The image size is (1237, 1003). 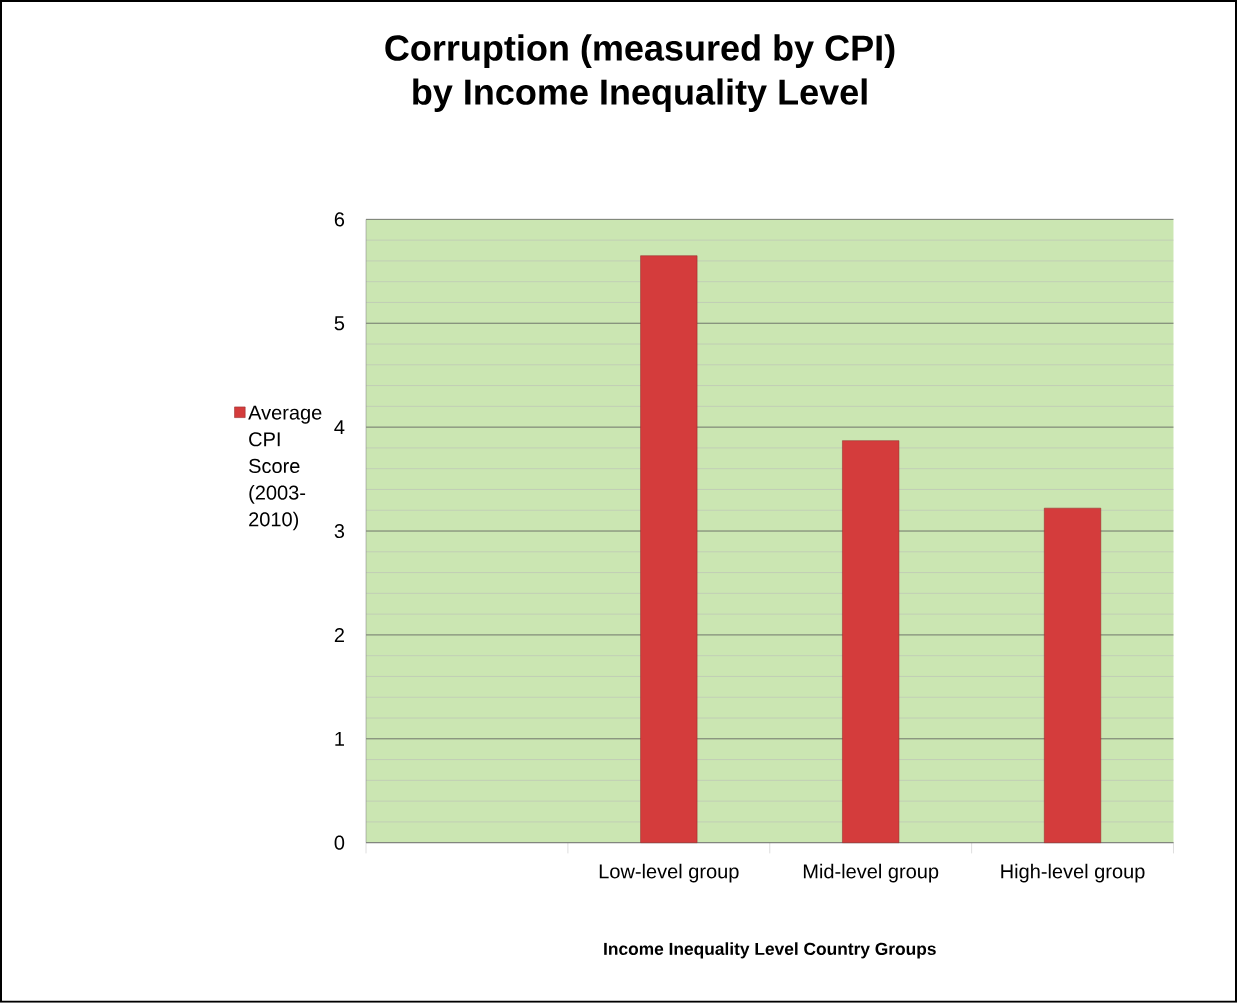 What do you see at coordinates (285, 468) in the screenshot?
I see `legend-label: Average CPI Score (2003-2010)` at bounding box center [285, 468].